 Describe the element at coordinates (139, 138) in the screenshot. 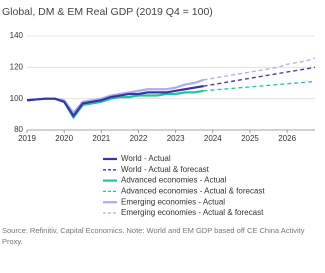

I see `x-tick-label: 2022` at that location.